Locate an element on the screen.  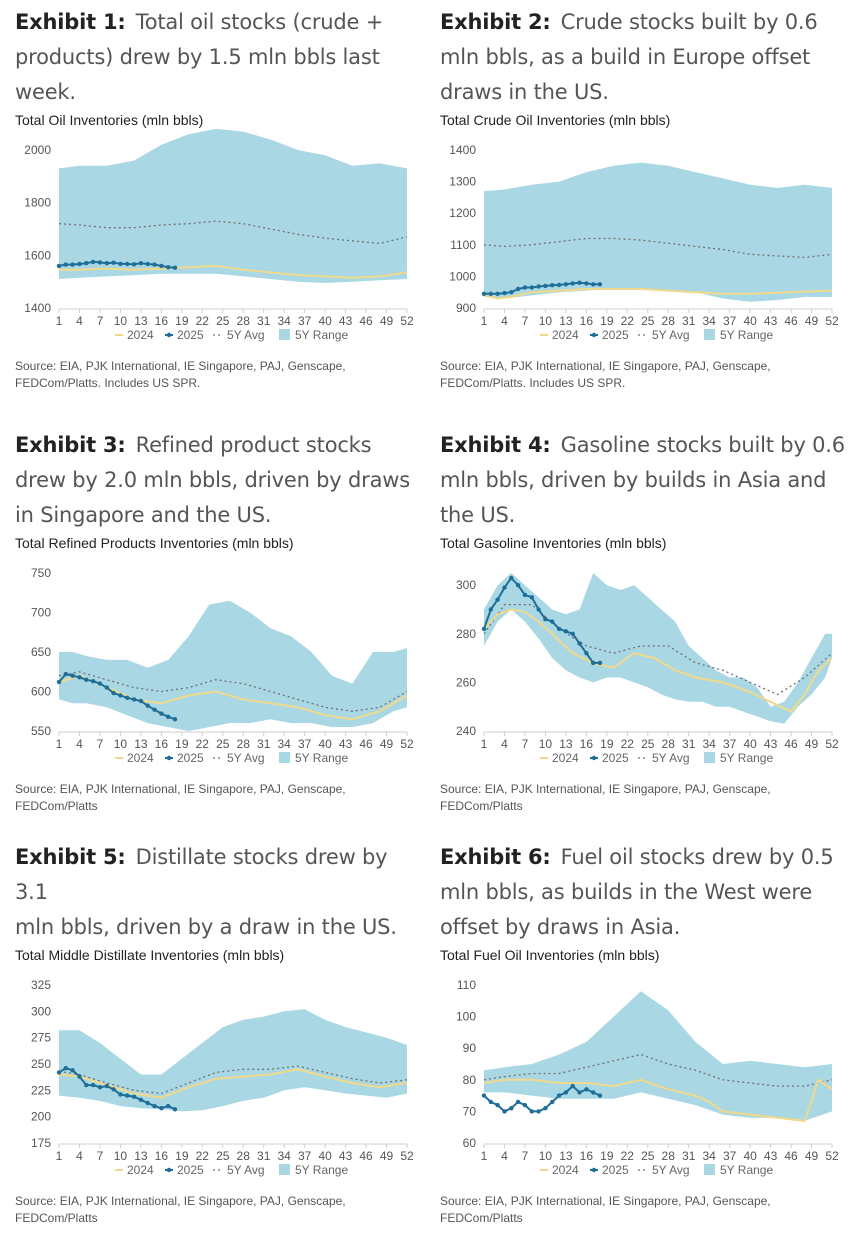
y-tick-label: 900 is located at coordinates (466, 308).